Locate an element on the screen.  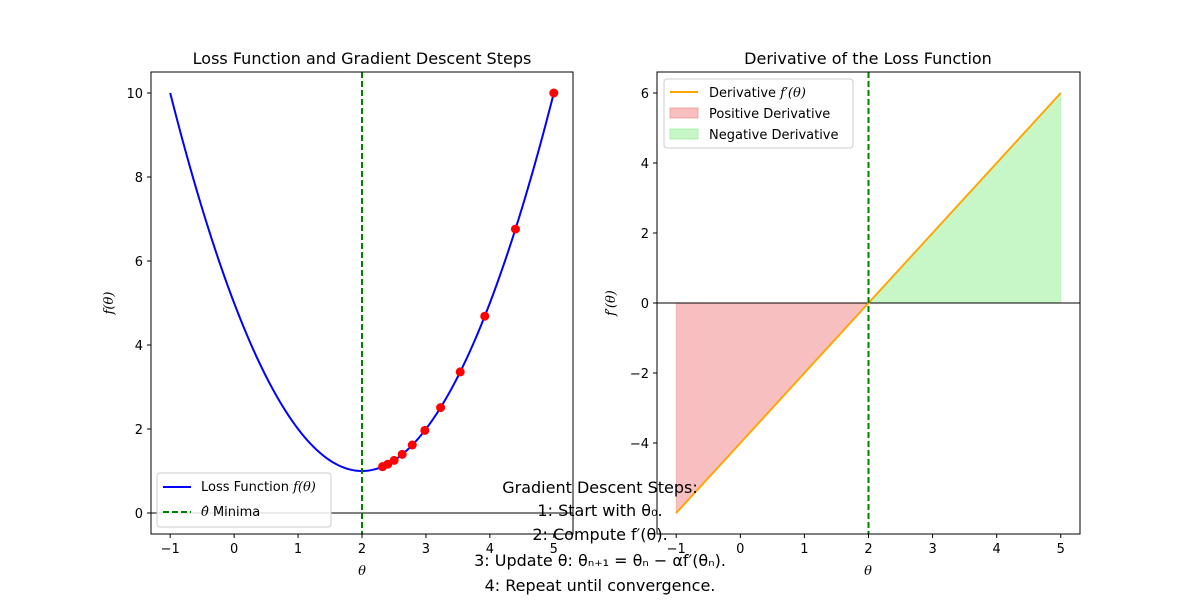
annotation-line-2: 2: Compute f′(θ). is located at coordinates (599, 534).